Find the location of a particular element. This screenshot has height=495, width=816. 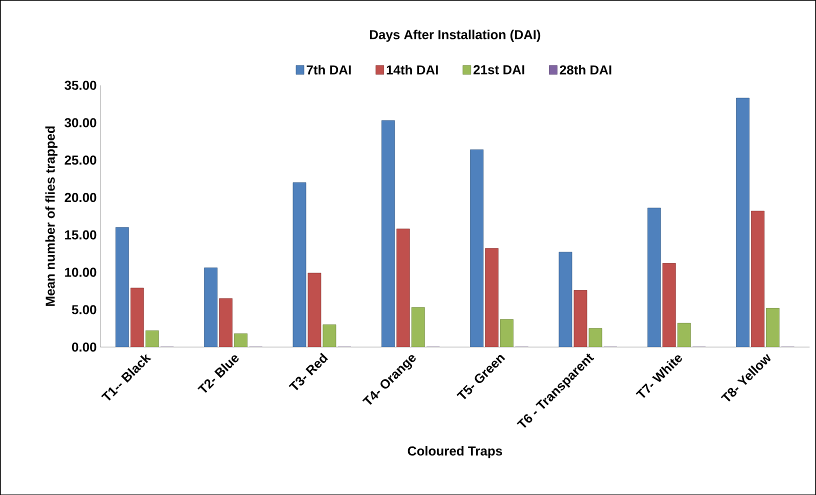

y-axis-title: Mean number of flies trapped is located at coordinates (51, 216).